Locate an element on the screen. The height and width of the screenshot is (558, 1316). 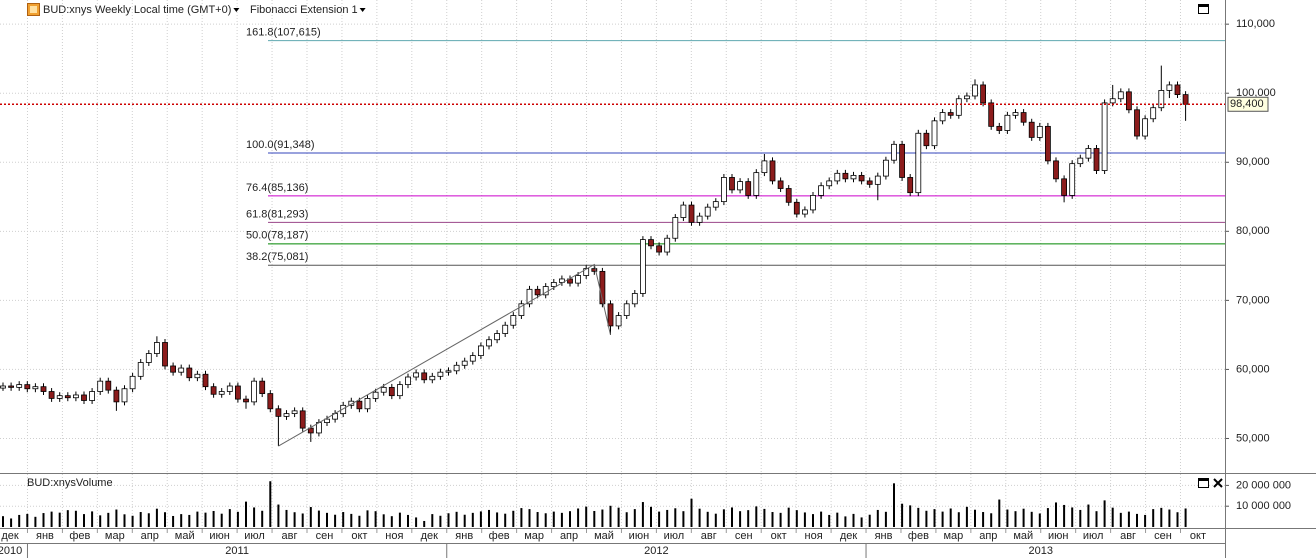
close-button is located at coordinates (1218, 483).